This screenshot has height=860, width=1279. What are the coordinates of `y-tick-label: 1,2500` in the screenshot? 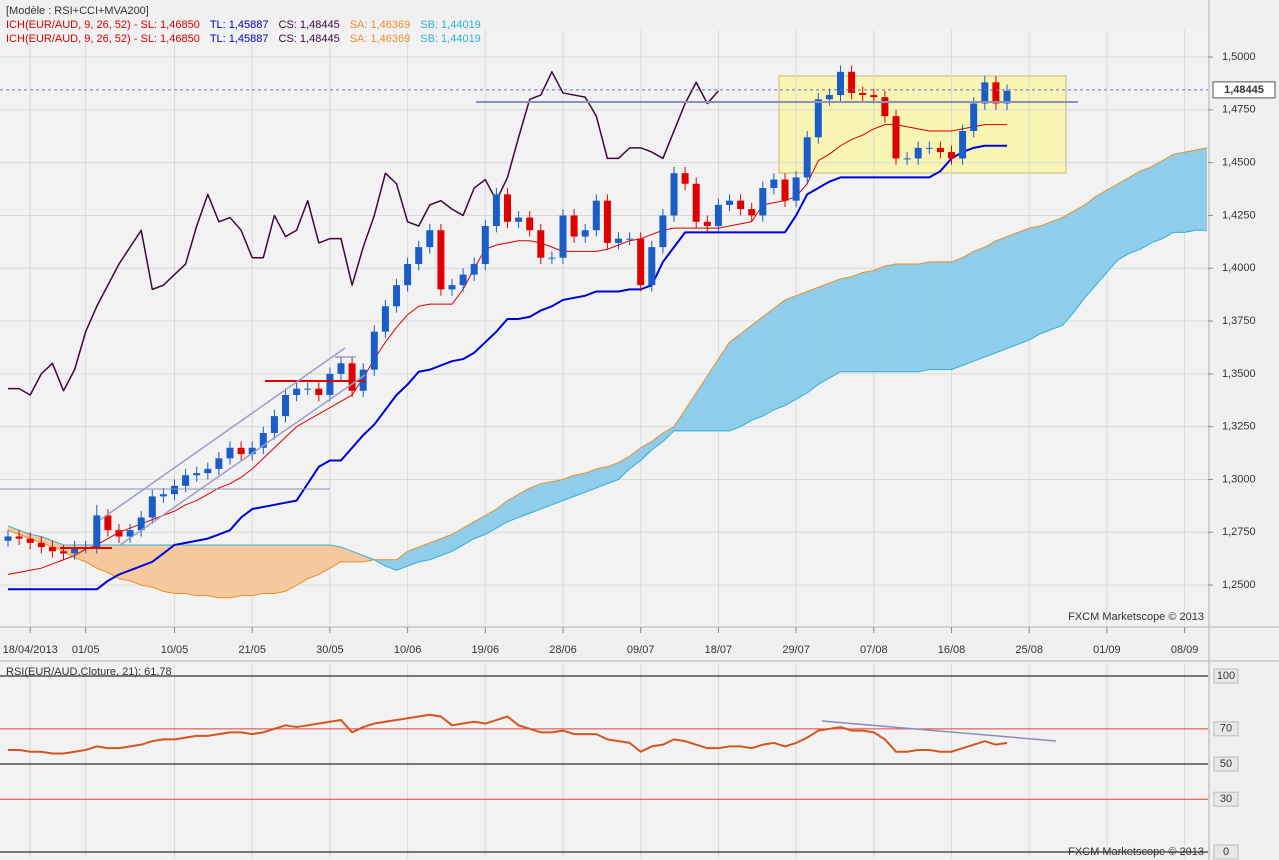 It's located at (1239, 585).